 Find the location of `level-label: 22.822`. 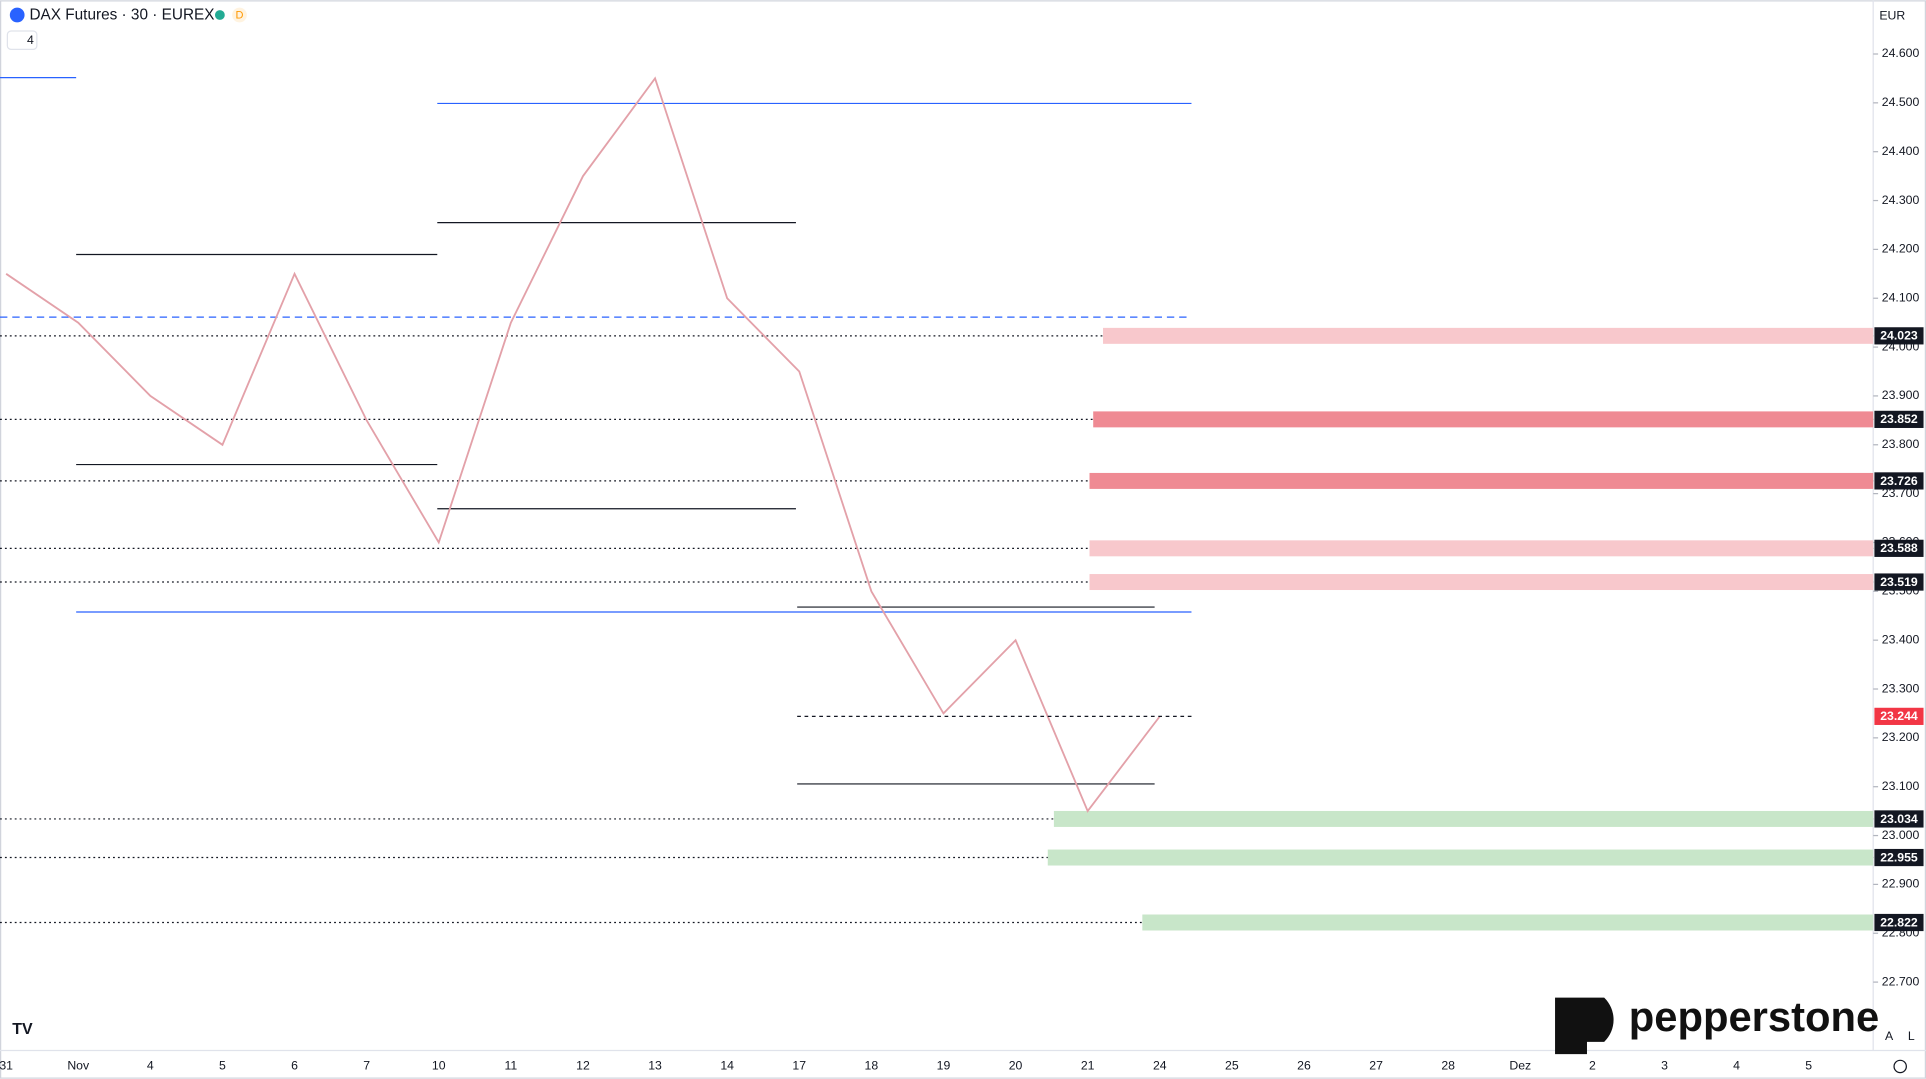

level-label: 22.822 is located at coordinates (1899, 922).